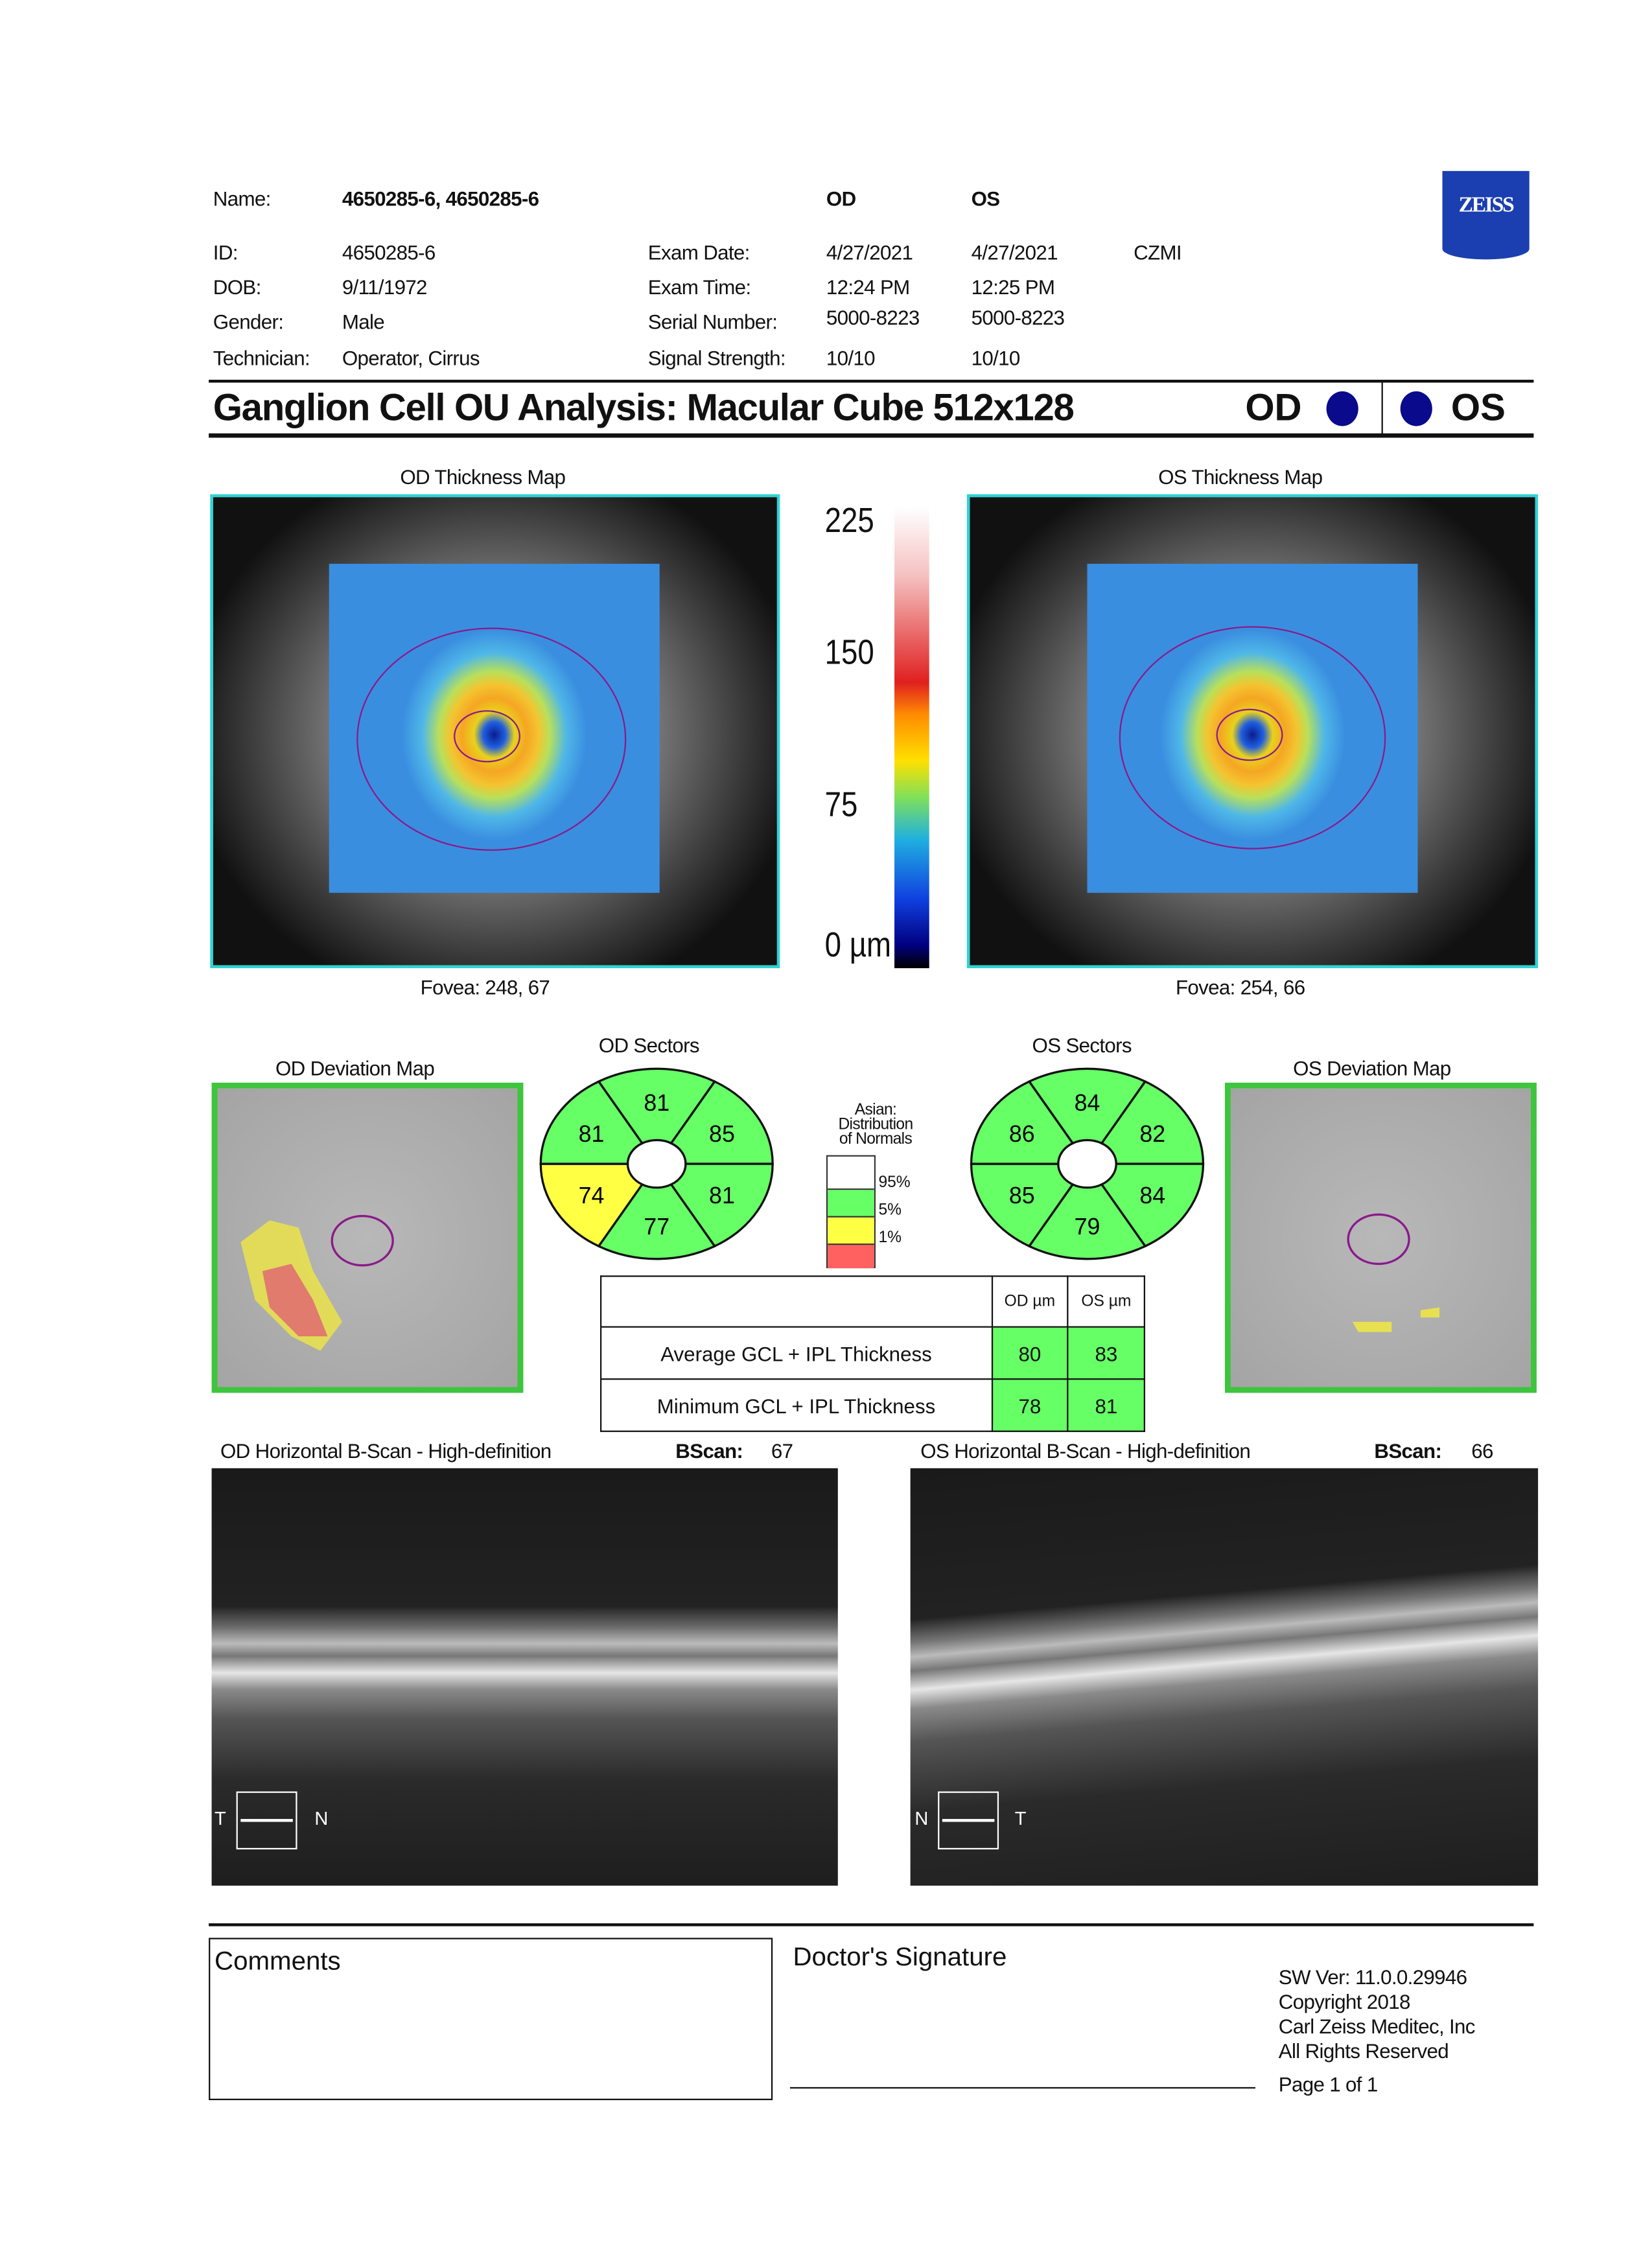 The height and width of the screenshot is (2268, 1641). What do you see at coordinates (716, 358) in the screenshot?
I see `signal-label: Signal Strength:` at bounding box center [716, 358].